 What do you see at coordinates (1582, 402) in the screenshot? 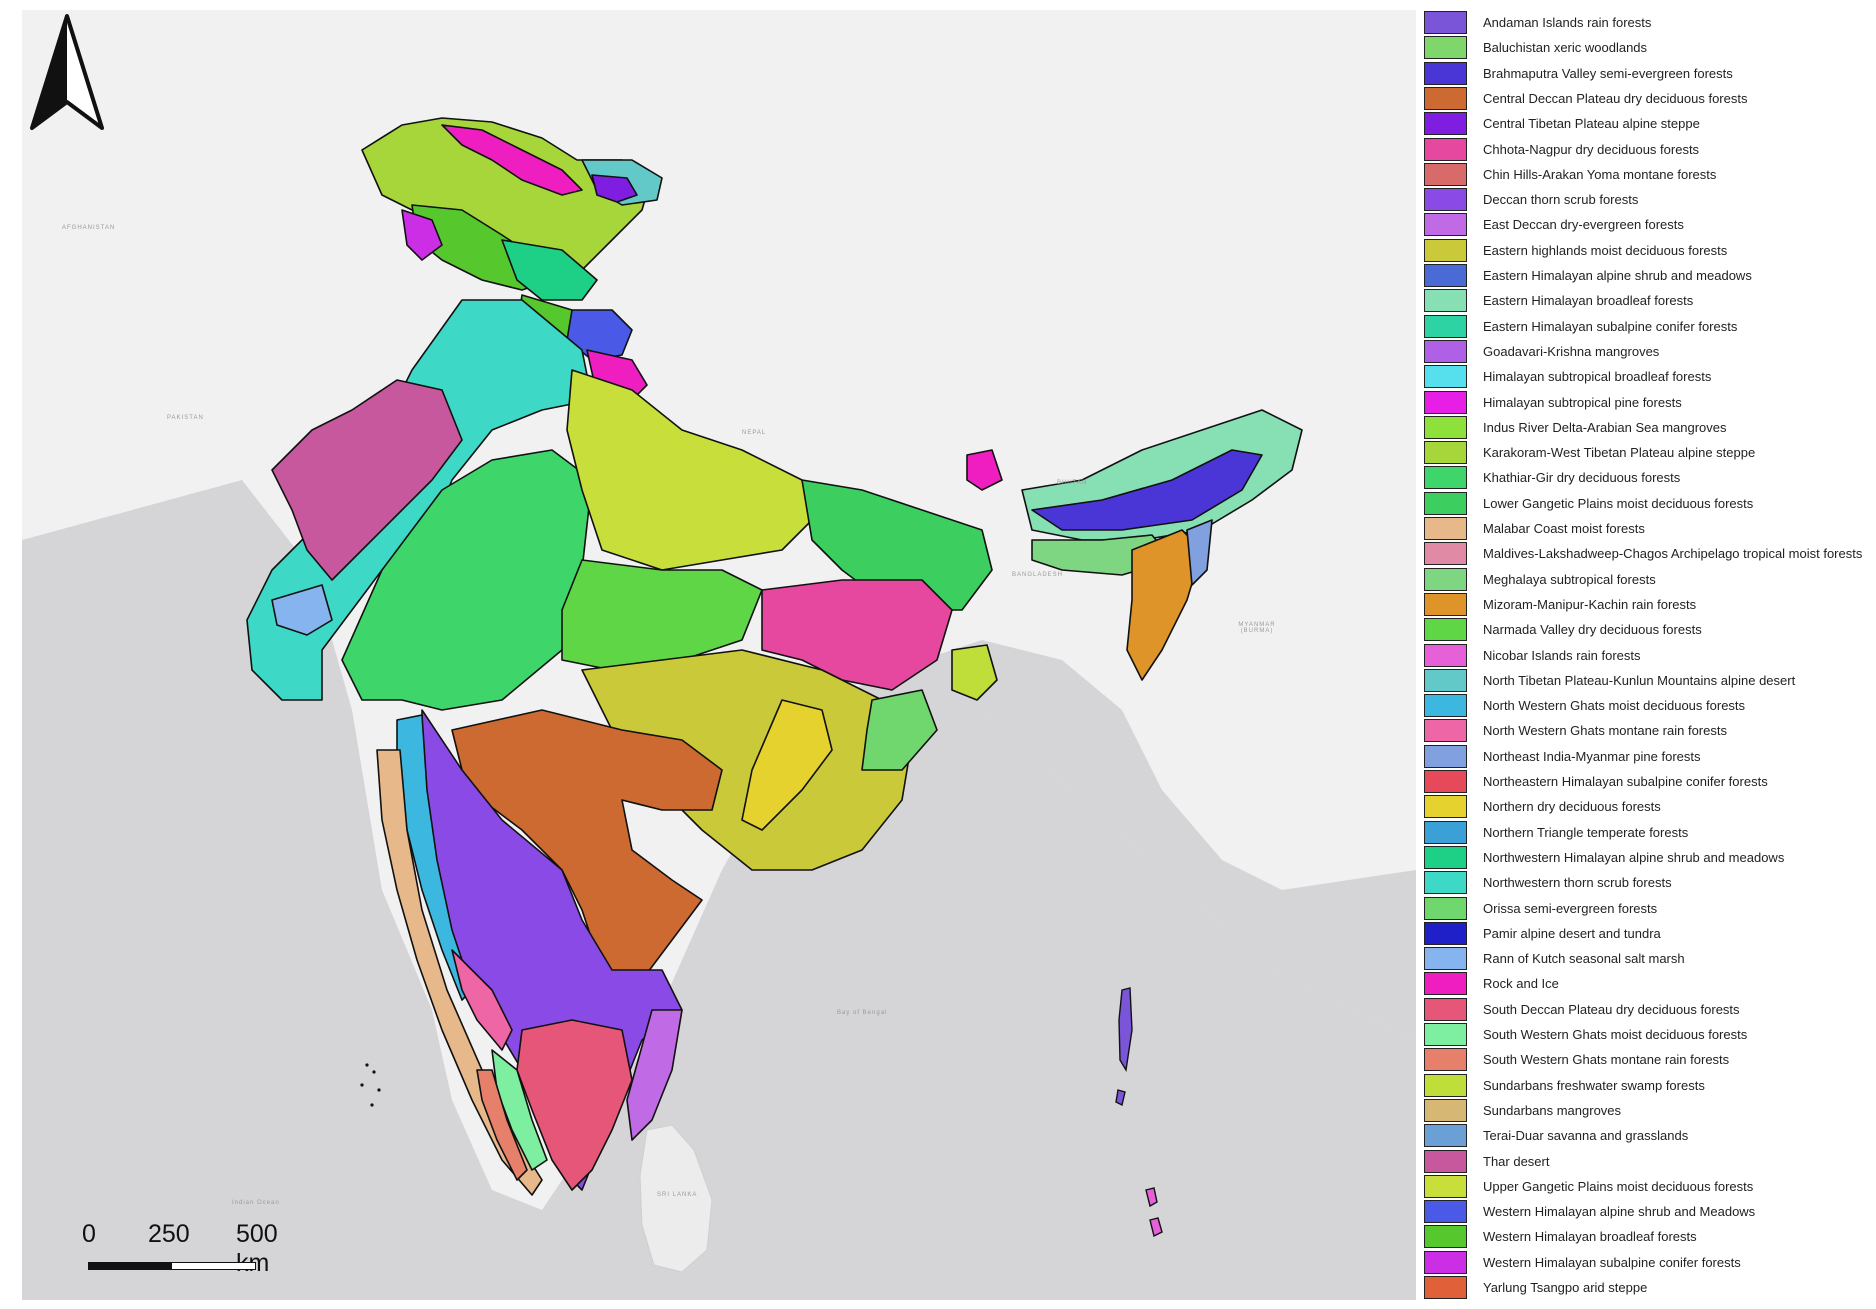
I see `legend-label: Himalayan subtropical pine forests` at bounding box center [1582, 402].